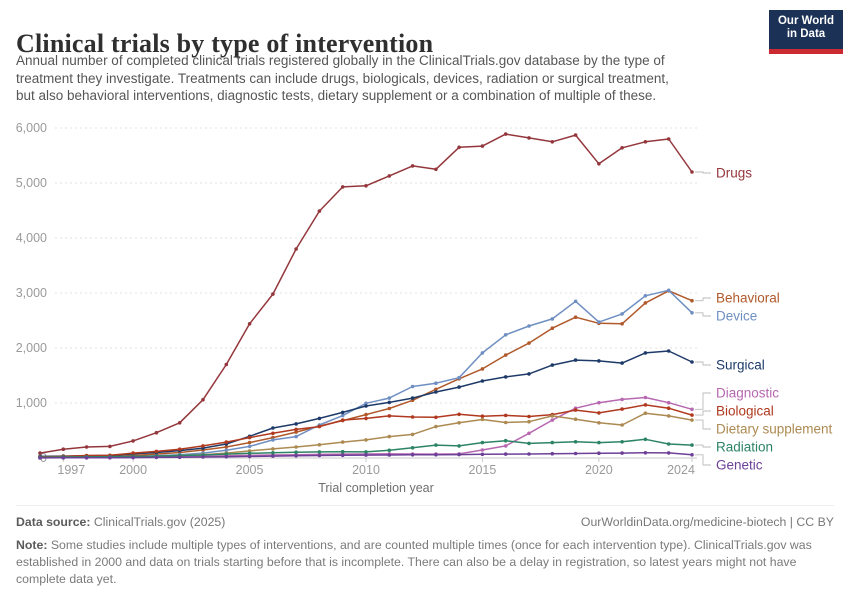 The height and width of the screenshot is (600, 850). I want to click on series-label-genetic: Genetic, so click(739, 465).